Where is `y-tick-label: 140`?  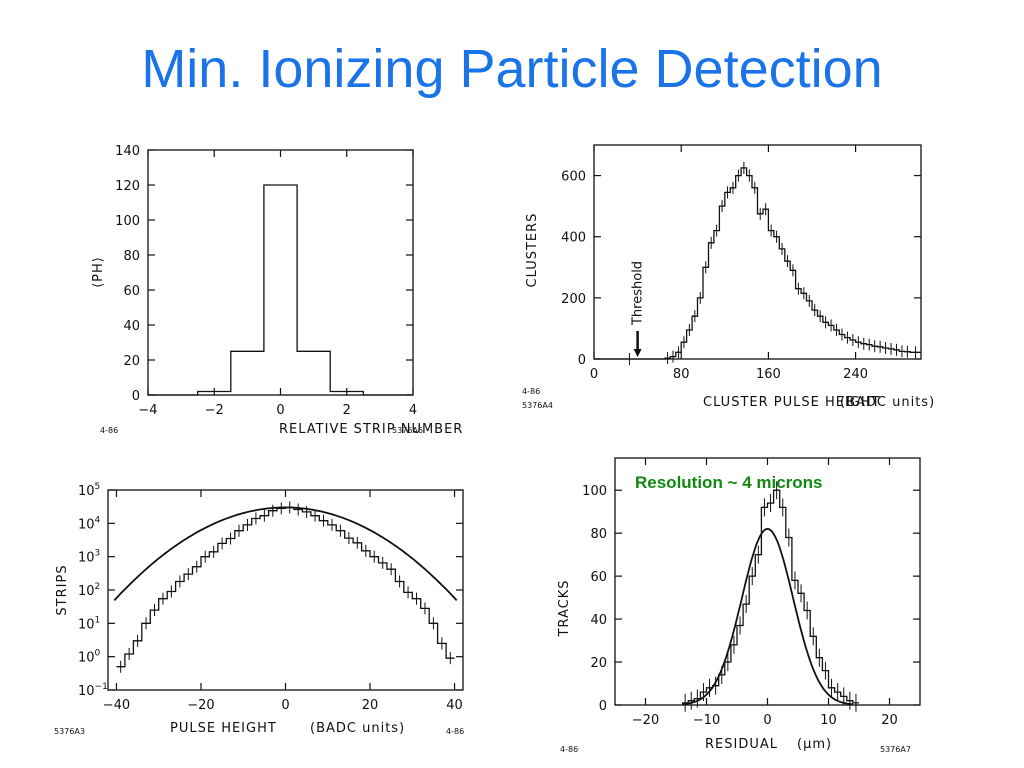 y-tick-label: 140 is located at coordinates (127, 151).